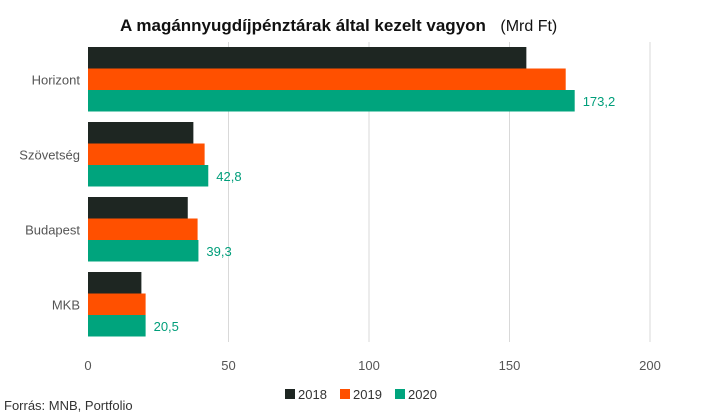 The image size is (720, 418). Describe the element at coordinates (312, 394) in the screenshot. I see `legend-label: 2018` at that location.